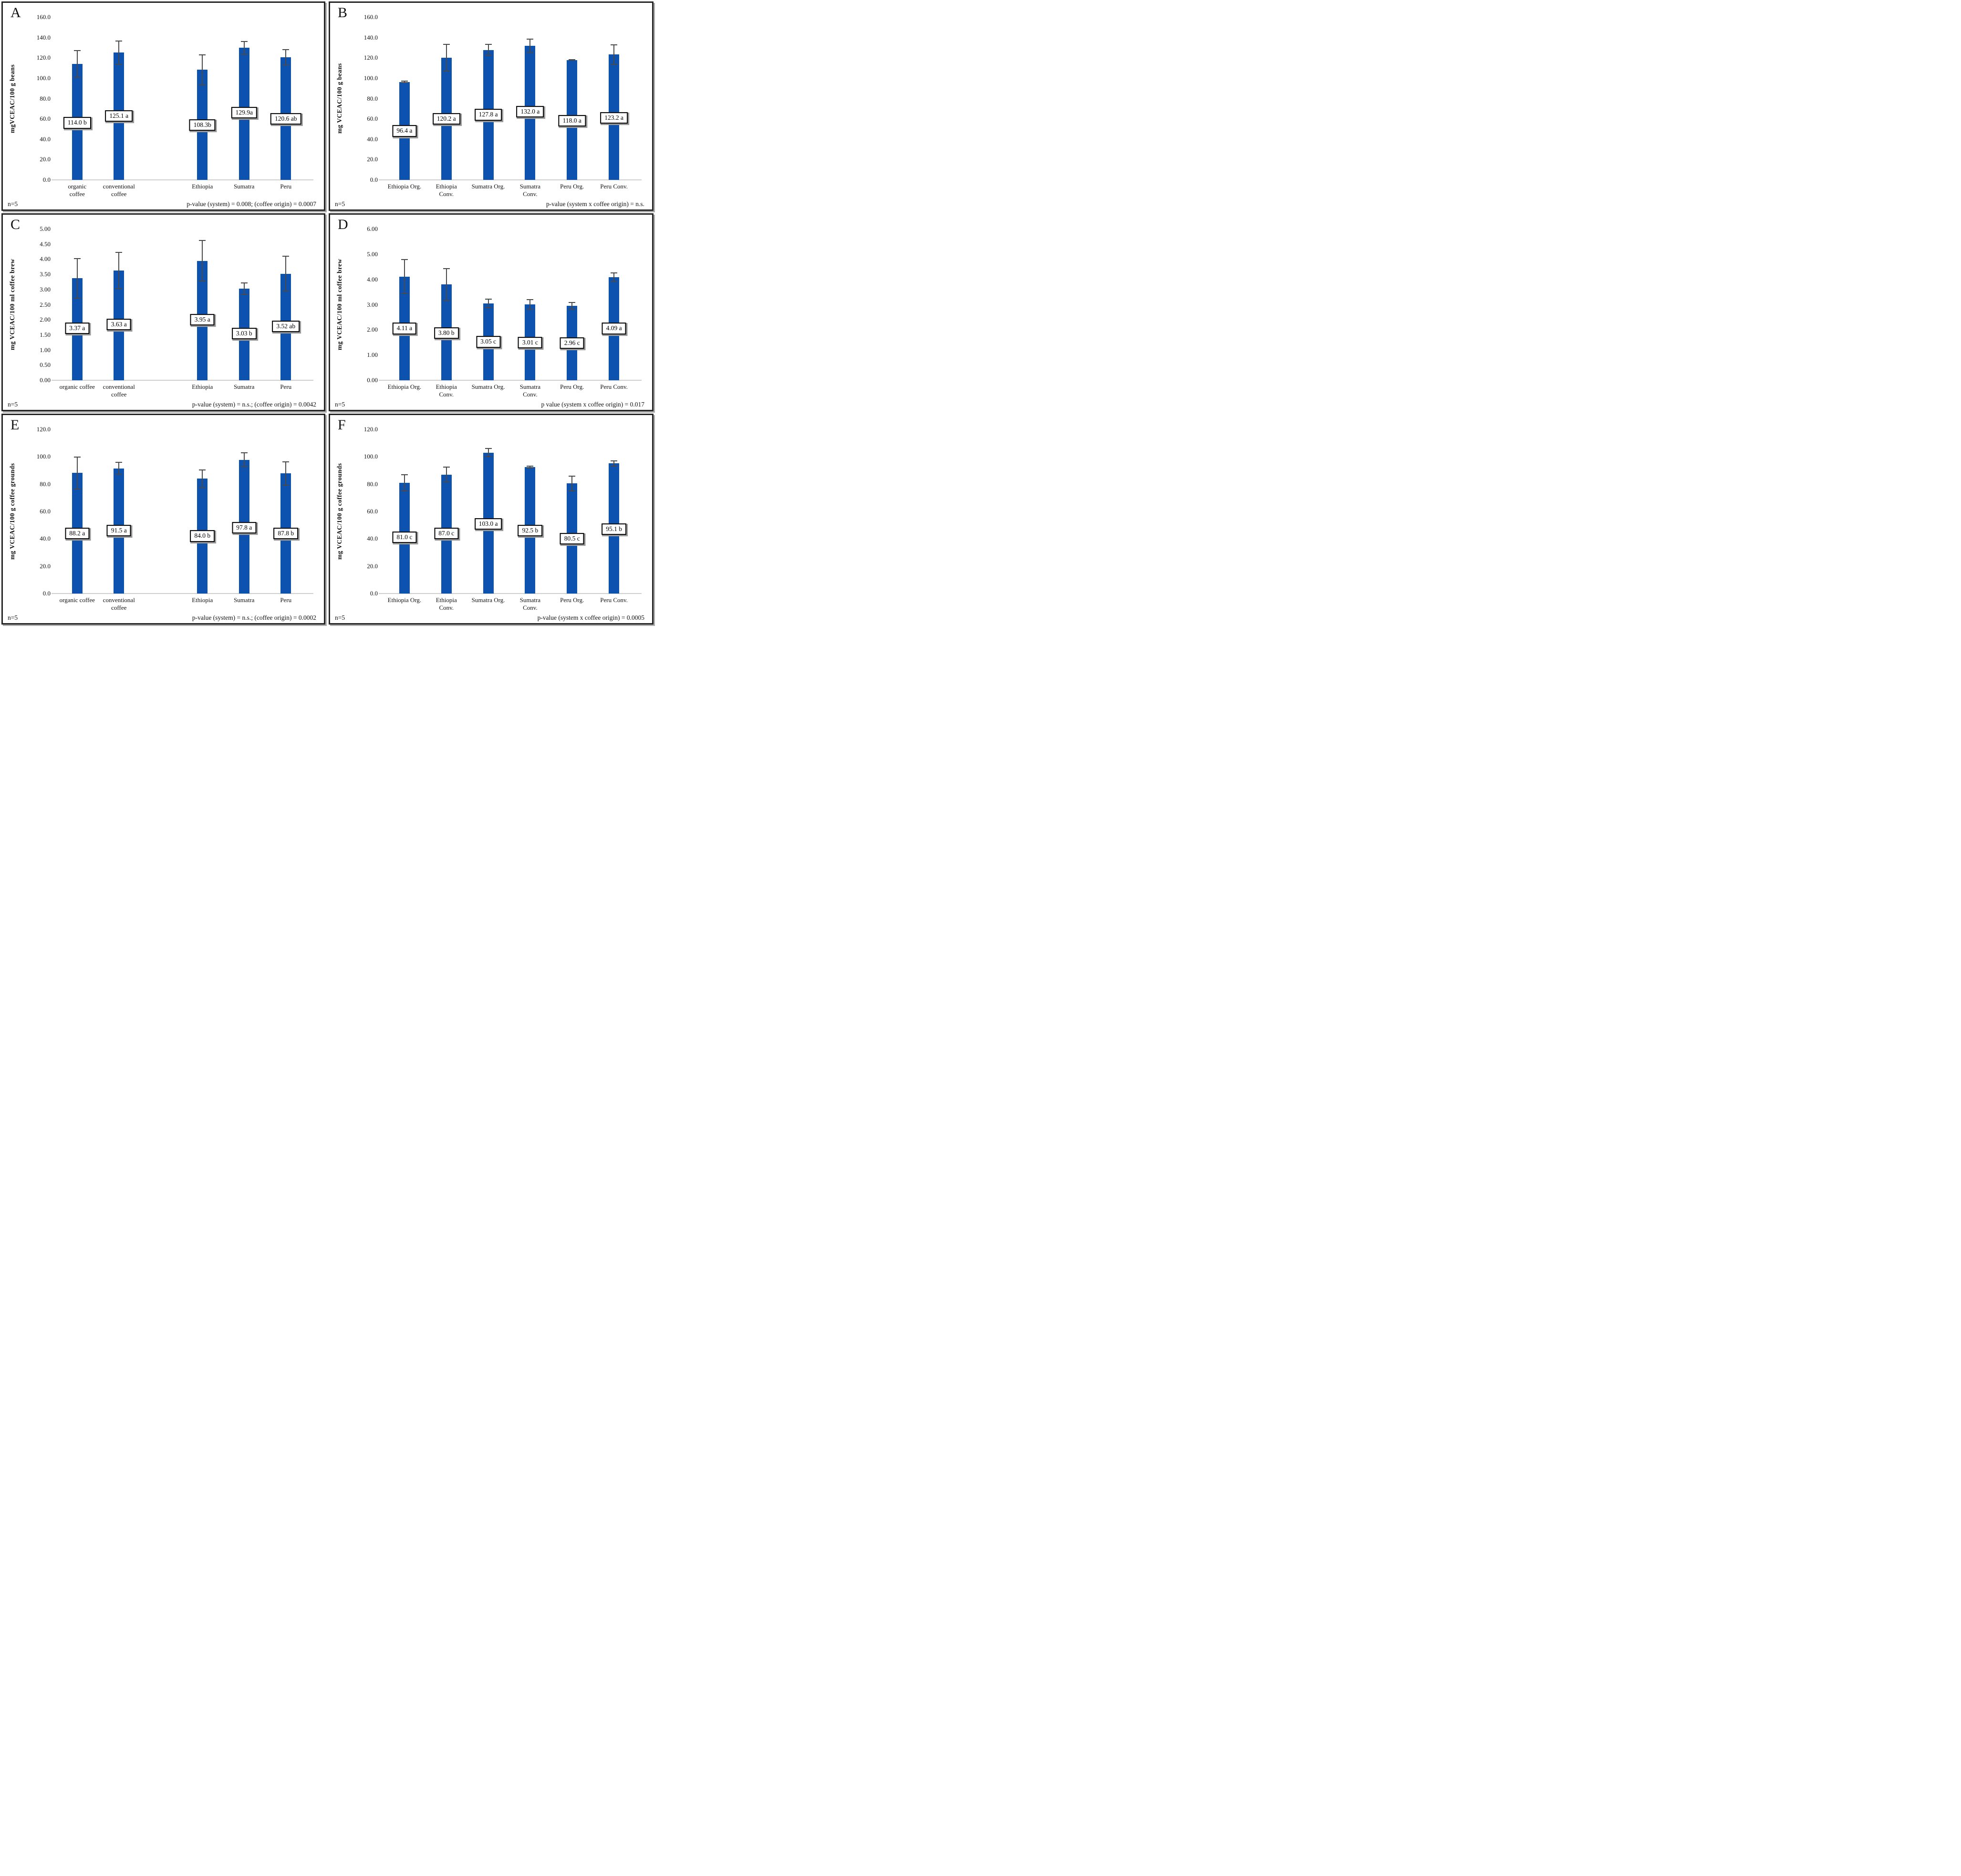  What do you see at coordinates (373, 228) in the screenshot?
I see `y-axis-tick: 6.00` at bounding box center [373, 228].